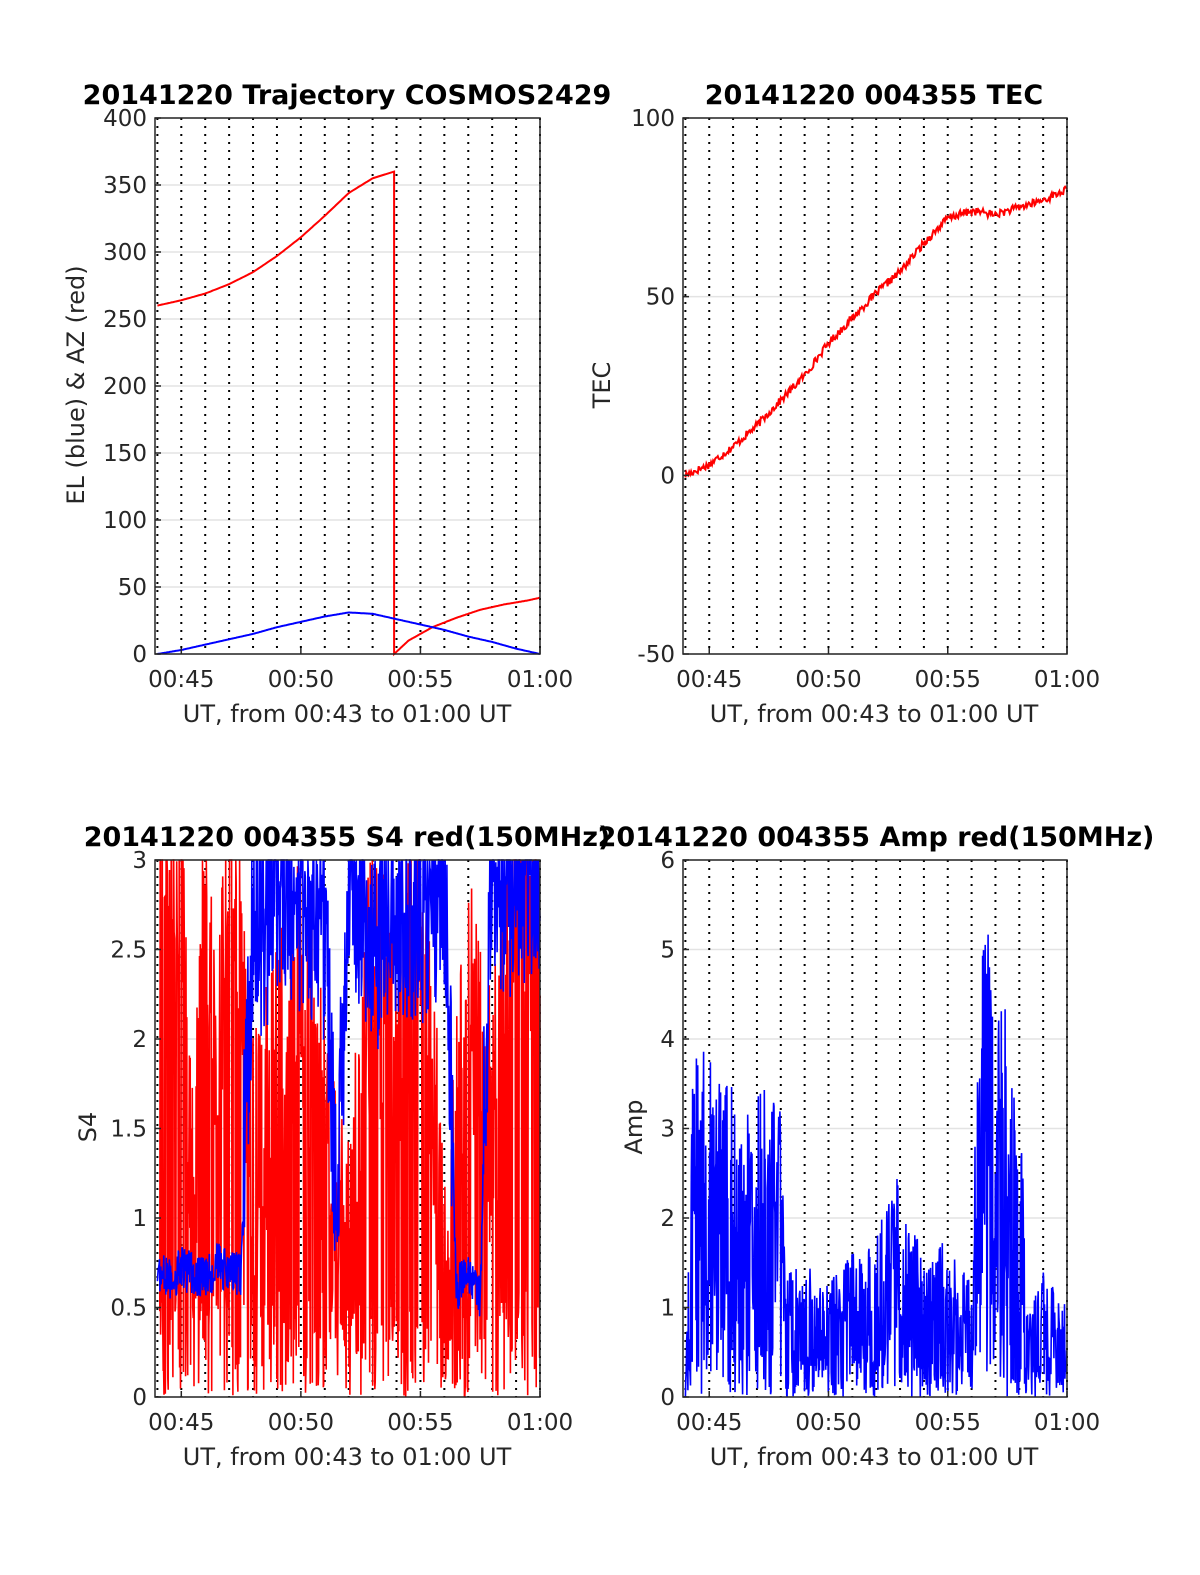  Describe the element at coordinates (125, 387) in the screenshot. I see `y-tick-label: 200` at that location.